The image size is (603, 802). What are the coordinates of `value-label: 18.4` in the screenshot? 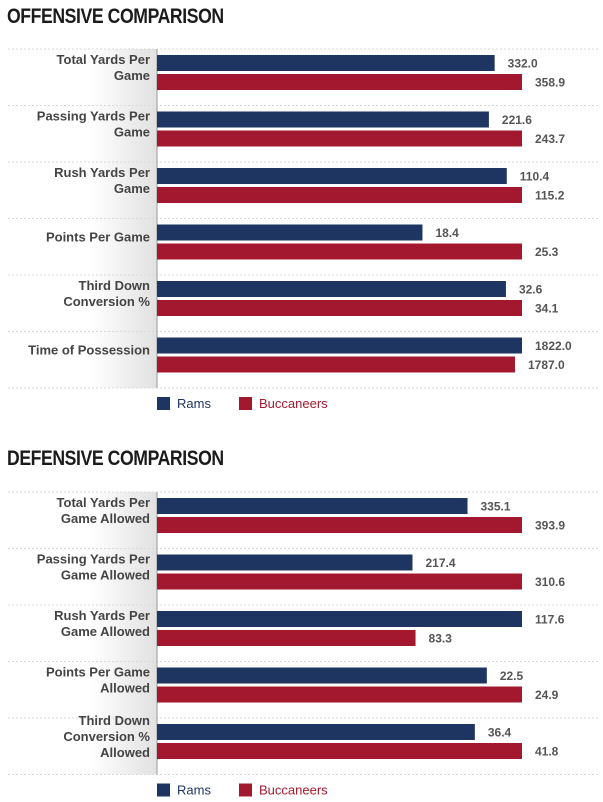 It's located at (447, 233).